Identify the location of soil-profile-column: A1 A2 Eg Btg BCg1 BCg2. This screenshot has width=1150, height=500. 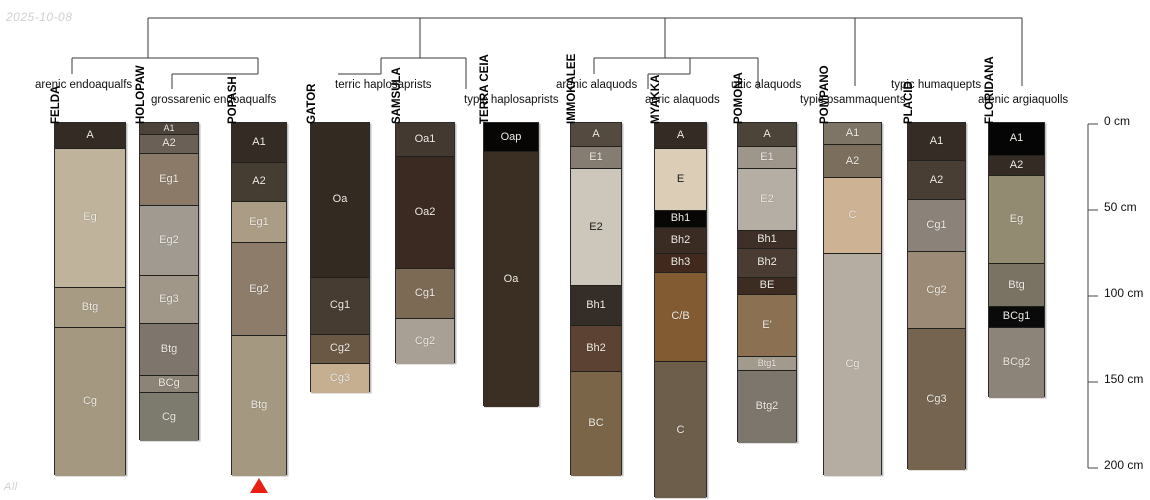
(1016, 260).